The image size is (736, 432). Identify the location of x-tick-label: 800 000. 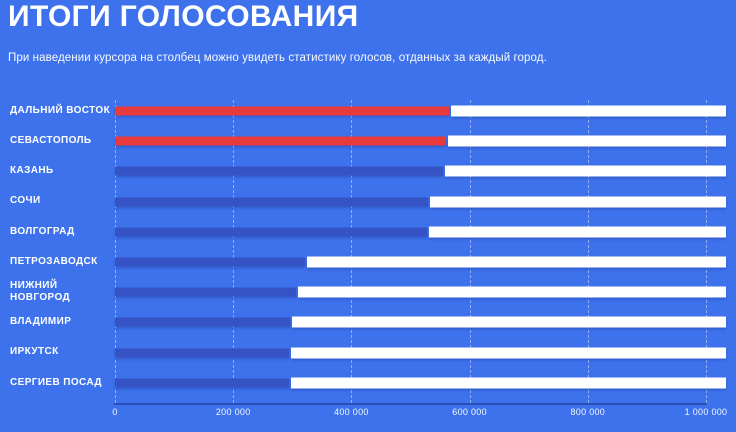
(588, 412).